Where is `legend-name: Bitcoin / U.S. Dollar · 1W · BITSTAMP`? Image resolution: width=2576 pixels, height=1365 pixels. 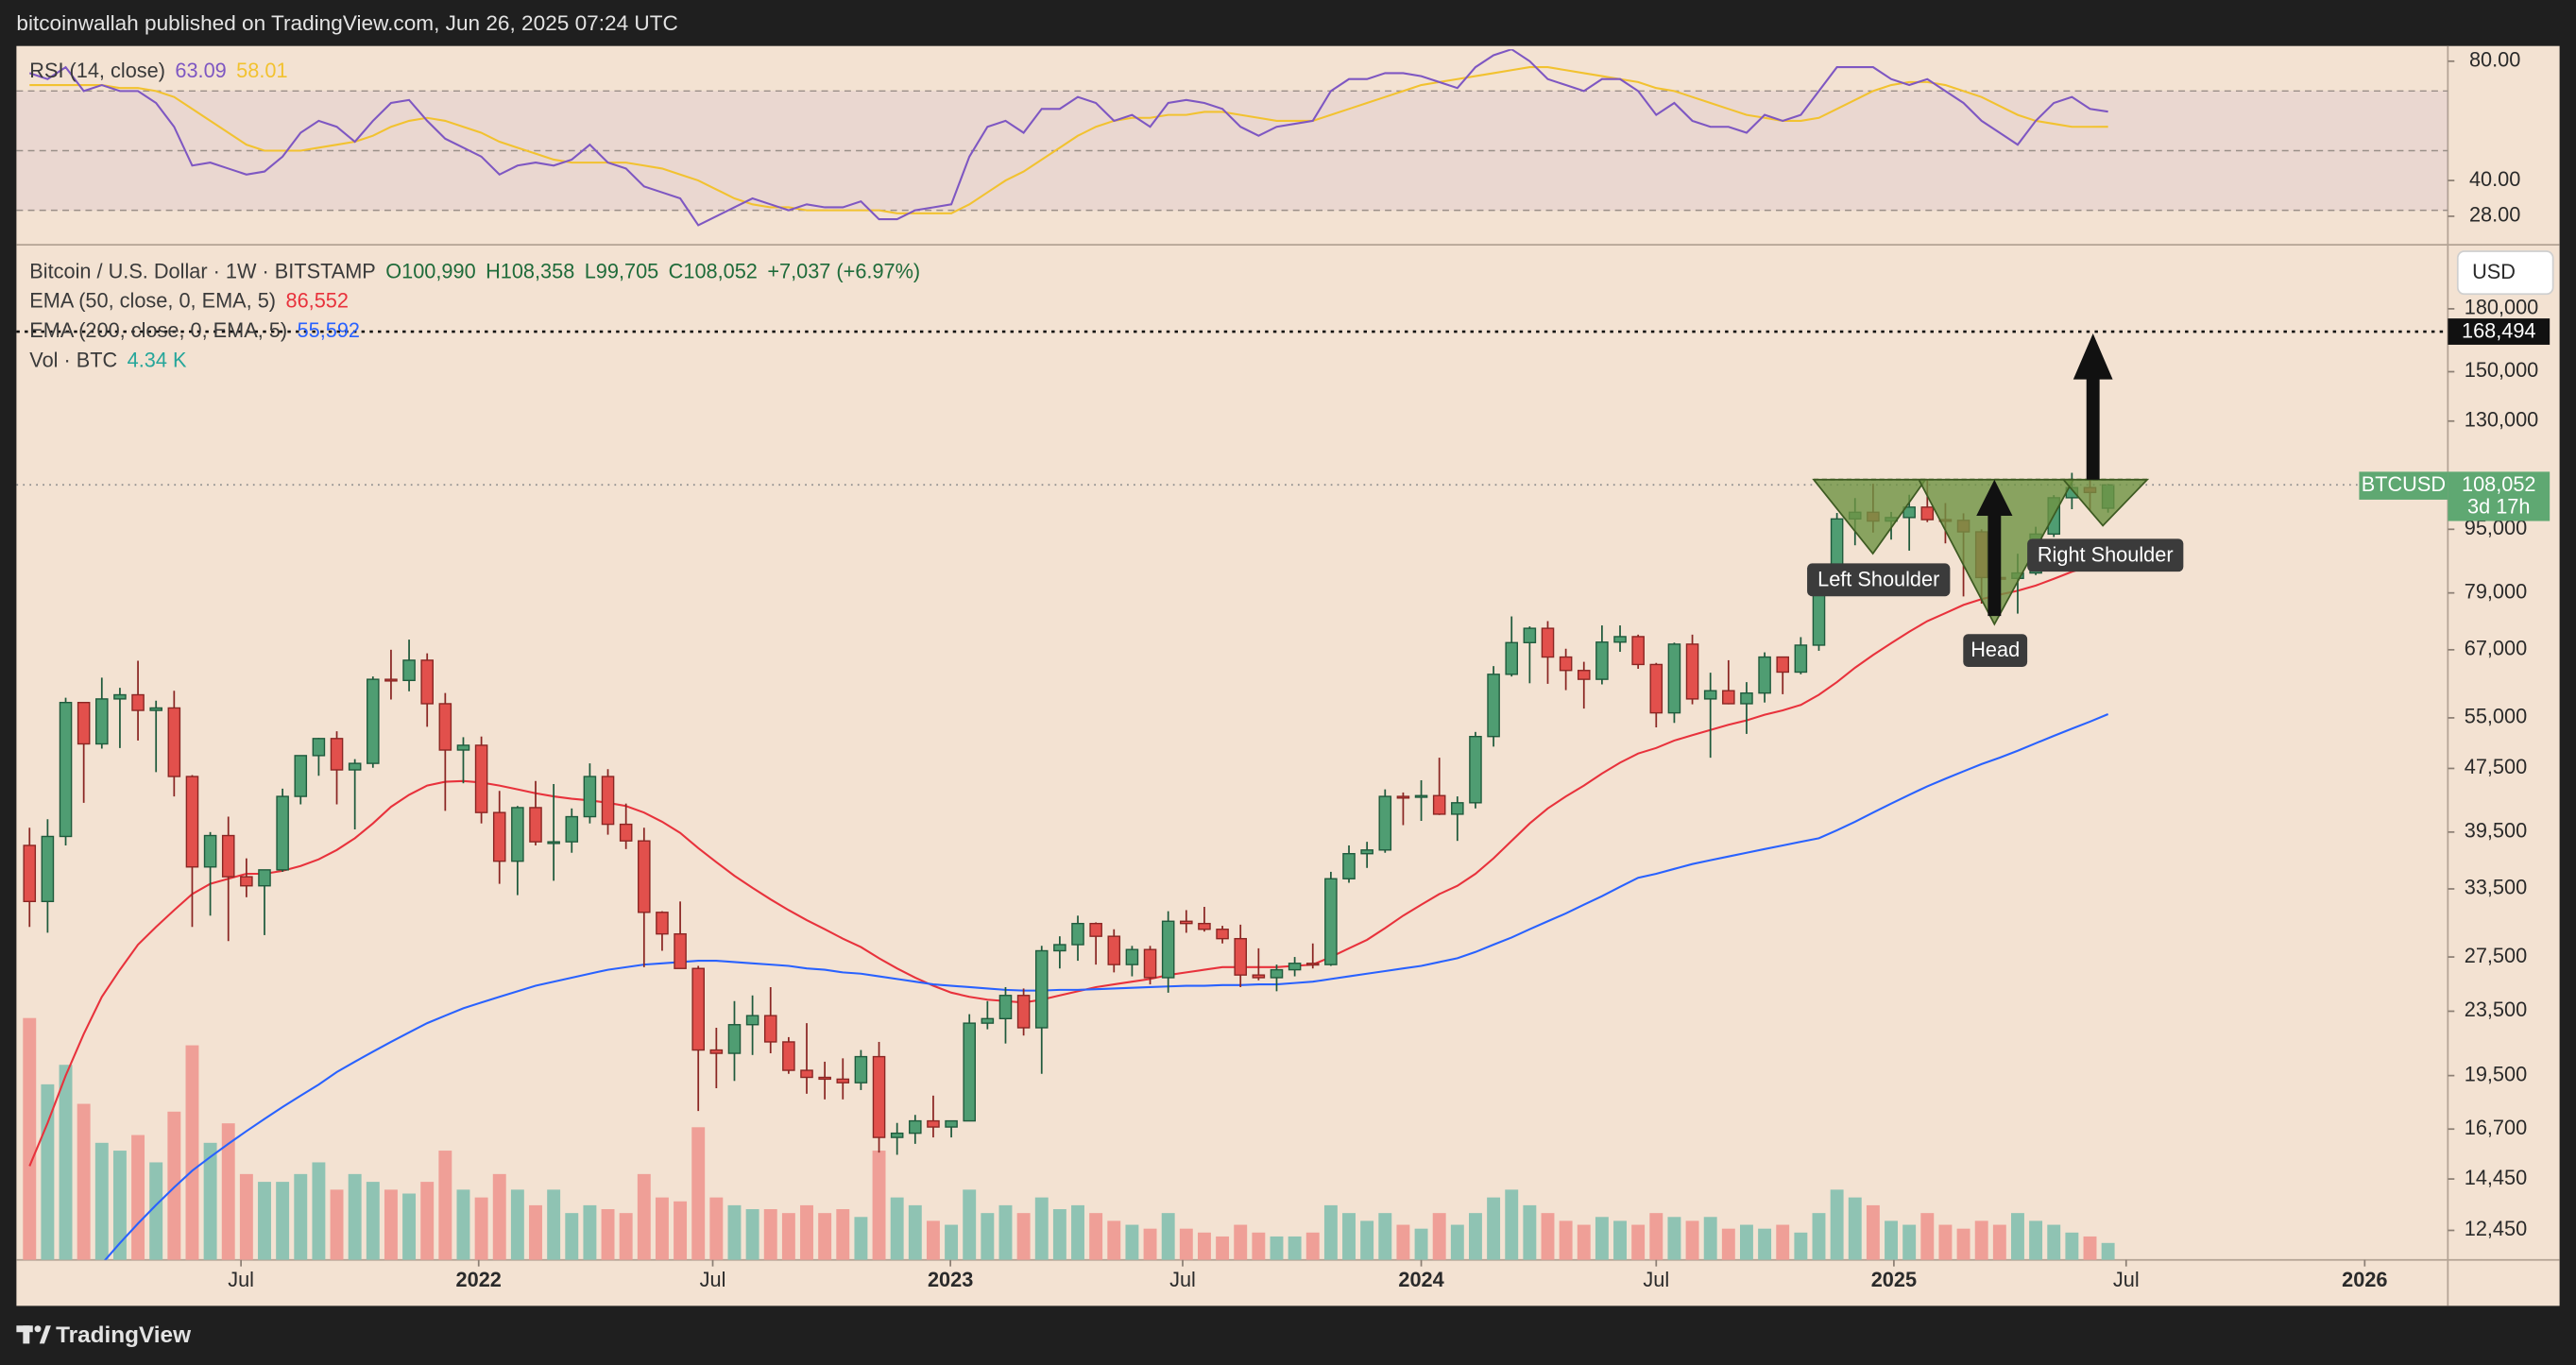
legend-name: Bitcoin / U.S. Dollar · 1W · BITSTAMP is located at coordinates (202, 271).